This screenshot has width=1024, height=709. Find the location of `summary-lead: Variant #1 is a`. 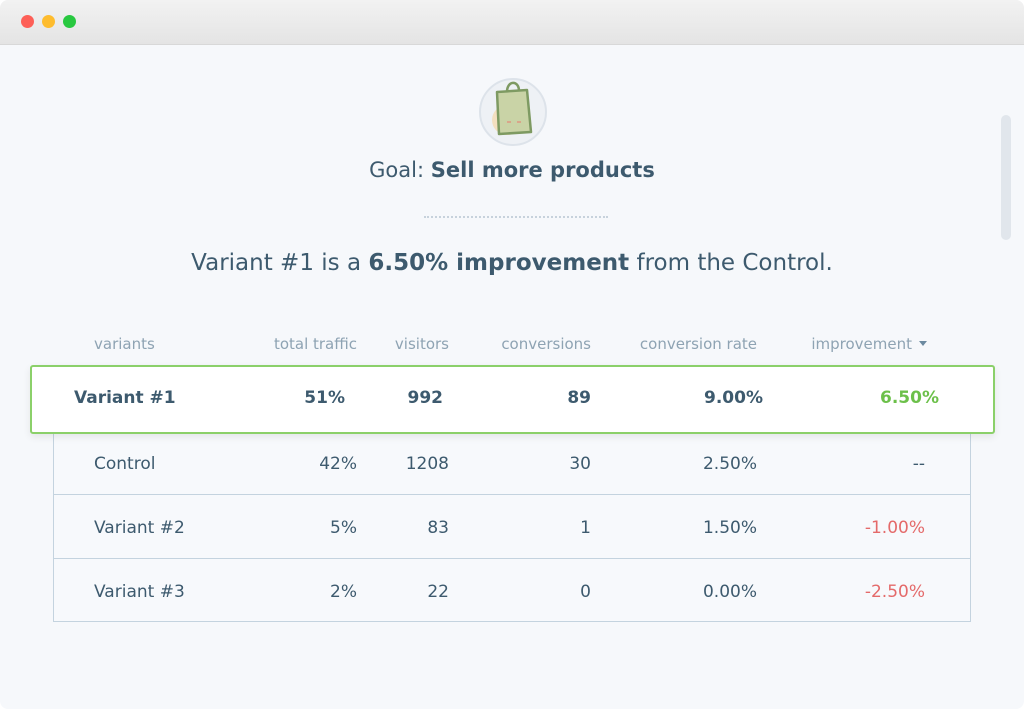

summary-lead: Variant #1 is a is located at coordinates (276, 263).